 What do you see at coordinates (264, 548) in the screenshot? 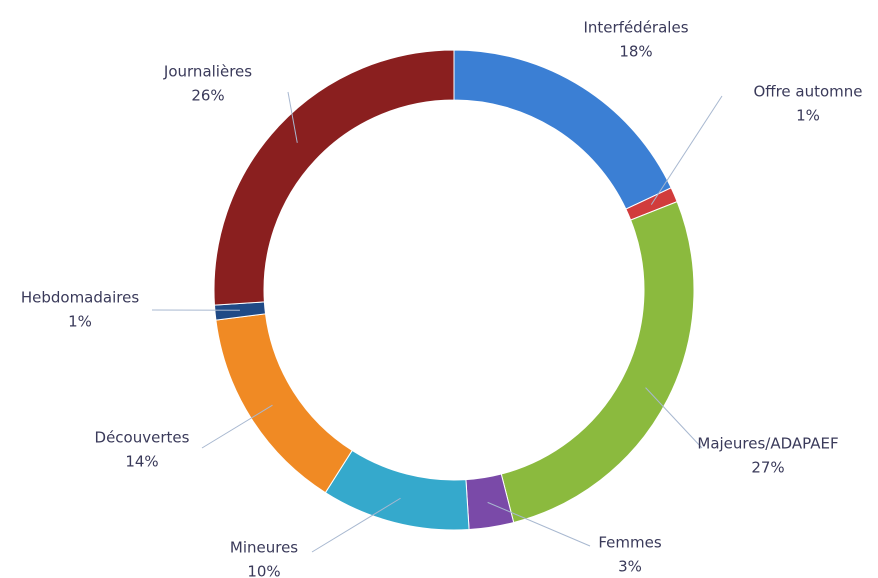
I see `slice-label: Mineures` at bounding box center [264, 548].